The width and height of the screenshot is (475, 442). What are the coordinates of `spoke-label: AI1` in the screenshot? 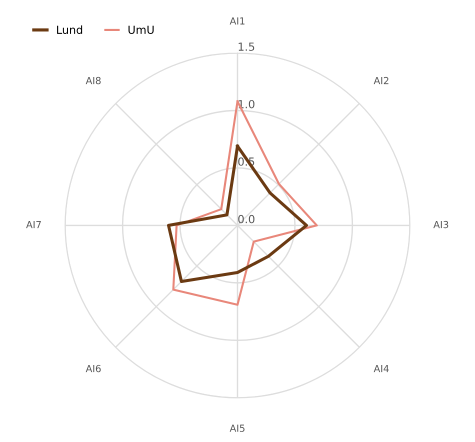 It's located at (237, 20).